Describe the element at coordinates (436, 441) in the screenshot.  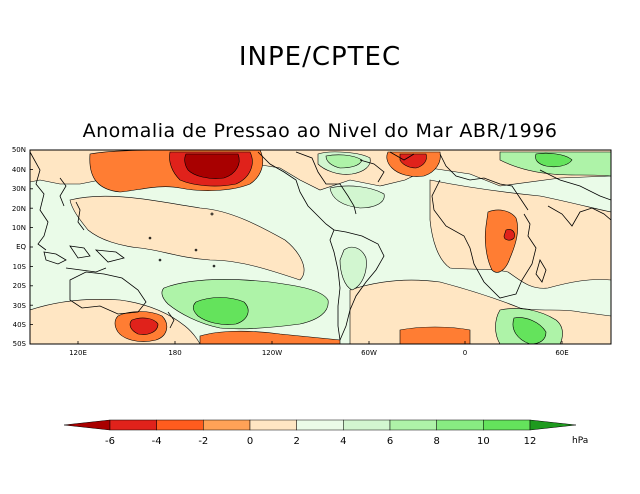
I see `legend-tick: 8` at that location.